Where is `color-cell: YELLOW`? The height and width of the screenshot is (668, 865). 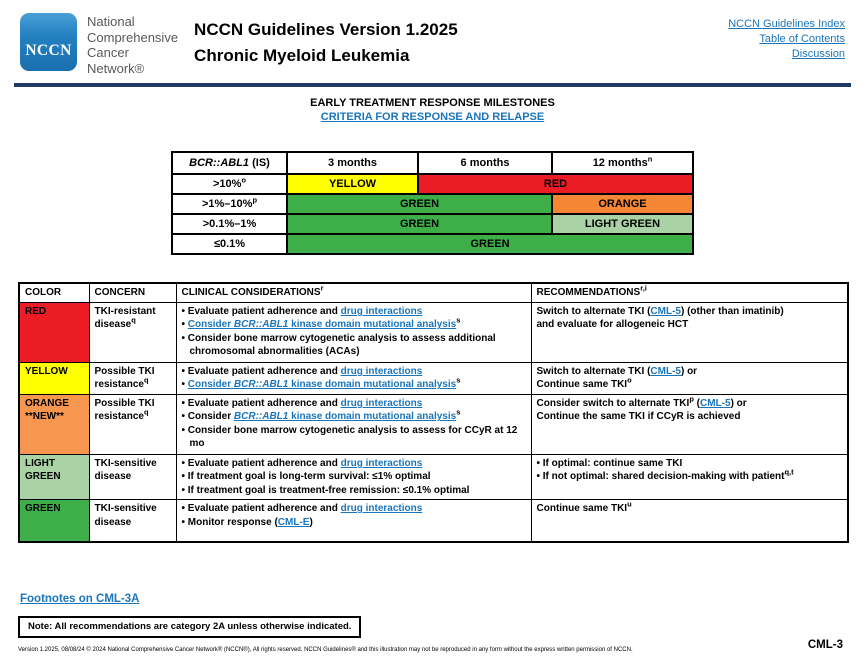 color-cell: YELLOW is located at coordinates (54, 378).